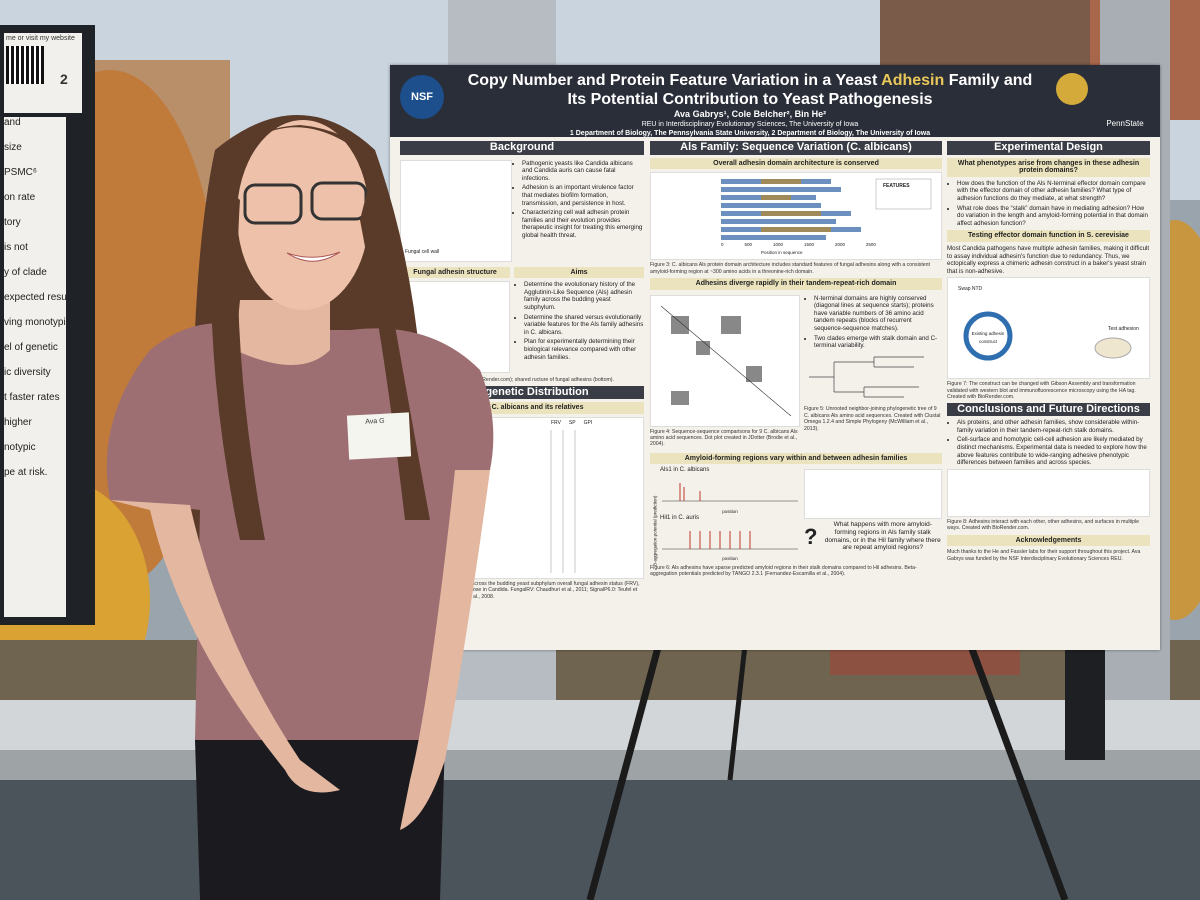  What do you see at coordinates (572, 422) in the screenshot?
I see `column-label: SP` at bounding box center [572, 422].